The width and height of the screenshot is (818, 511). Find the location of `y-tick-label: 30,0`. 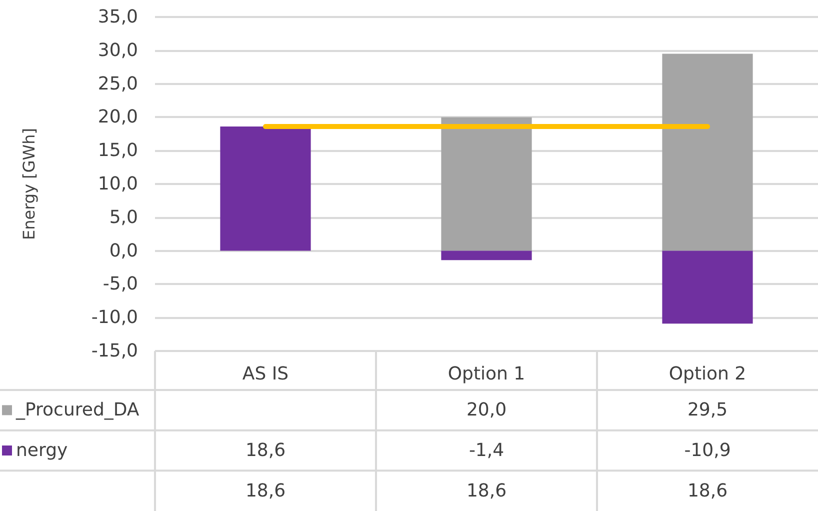

y-tick-label: 30,0 is located at coordinates (118, 50).